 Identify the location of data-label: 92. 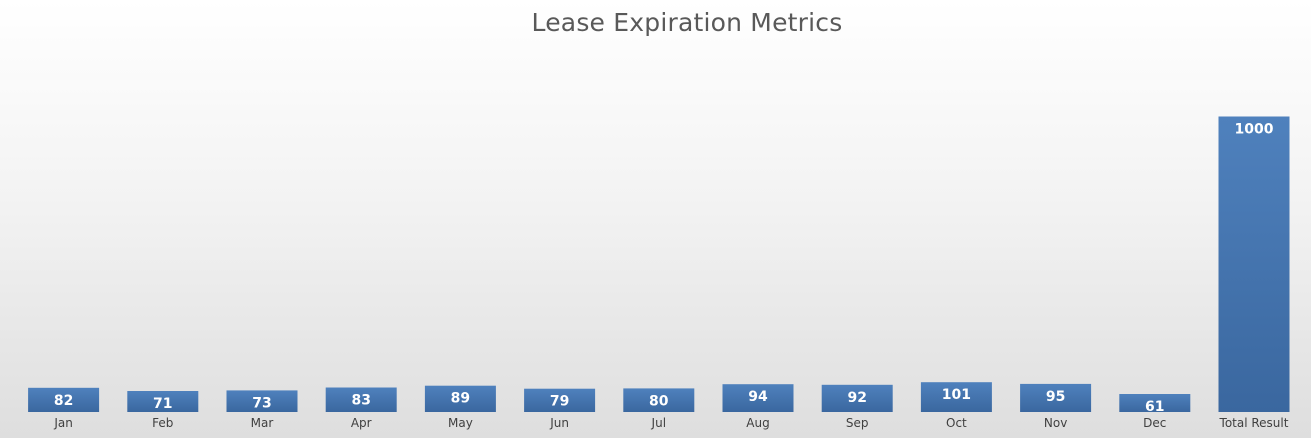
(856, 398).